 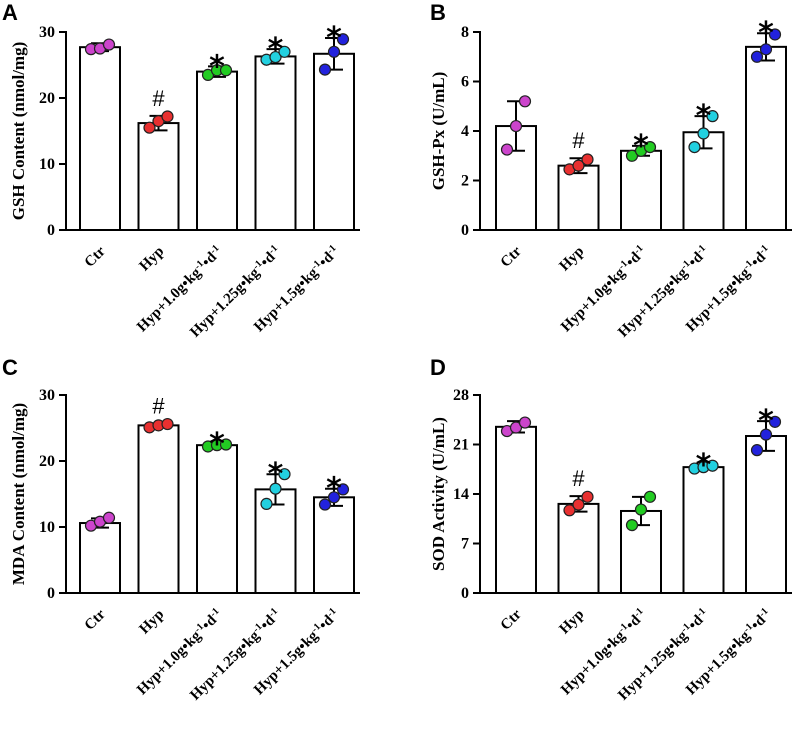 I want to click on y-tick-label: 10, so click(x=47, y=164).